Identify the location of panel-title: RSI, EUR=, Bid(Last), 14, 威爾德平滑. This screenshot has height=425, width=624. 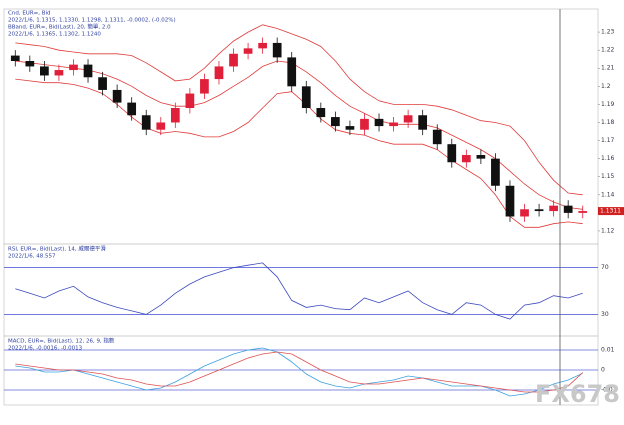
(57, 249).